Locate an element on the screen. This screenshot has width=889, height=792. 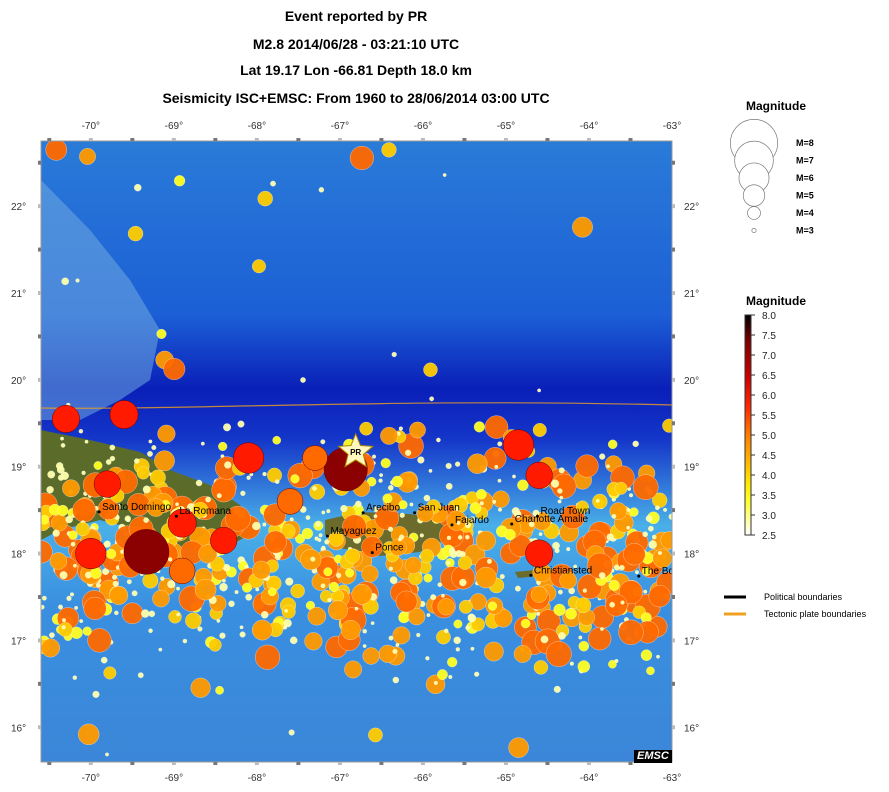
tectonic-plate-boundaries-label: Tectonic plate boundaries is located at coordinates (815, 614).